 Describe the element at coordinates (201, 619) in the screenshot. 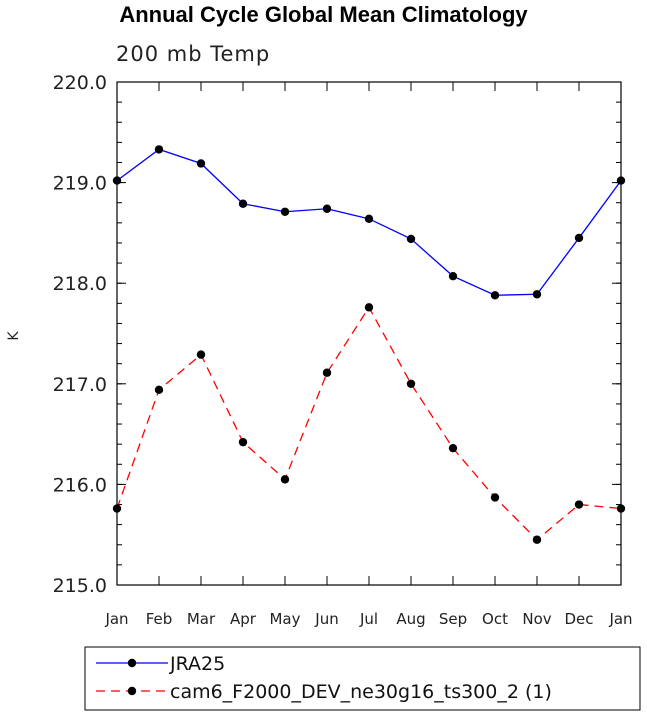

I see `x-tick-label: Mar` at that location.